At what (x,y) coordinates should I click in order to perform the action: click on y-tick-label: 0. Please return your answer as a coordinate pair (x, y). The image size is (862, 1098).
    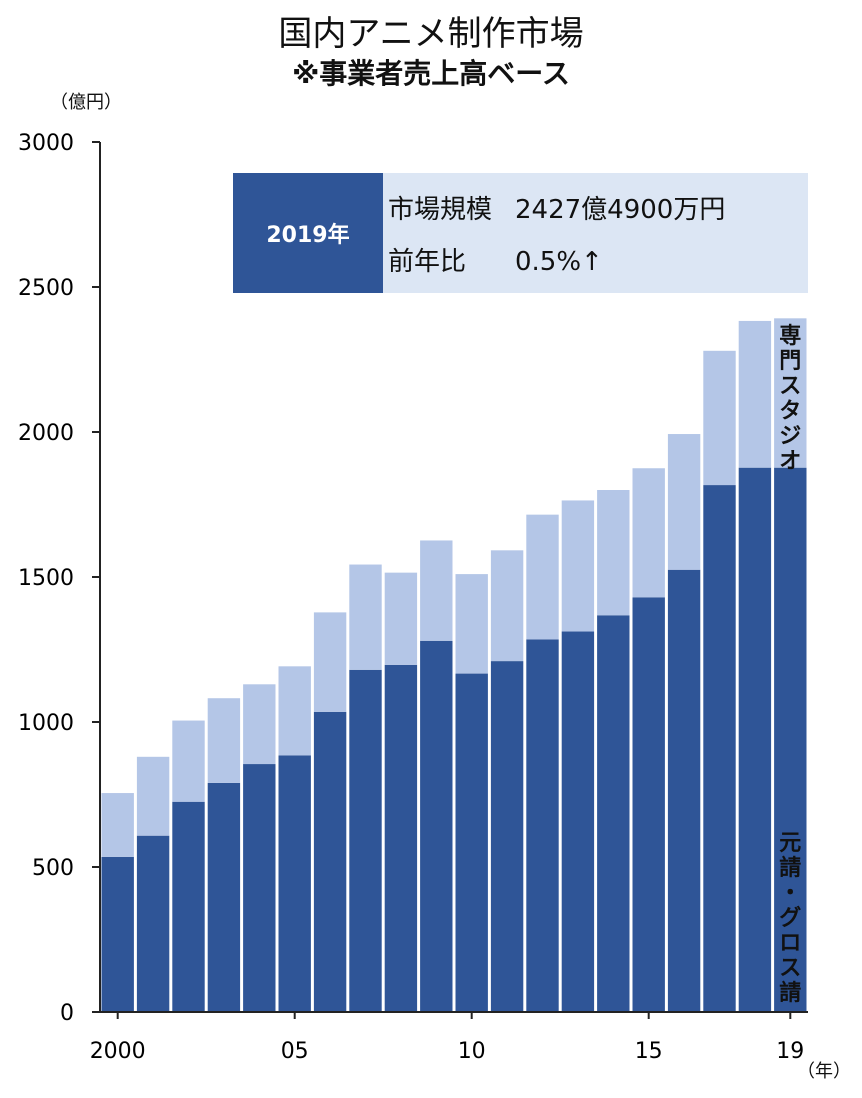
    Looking at the image, I should click on (67, 1013).